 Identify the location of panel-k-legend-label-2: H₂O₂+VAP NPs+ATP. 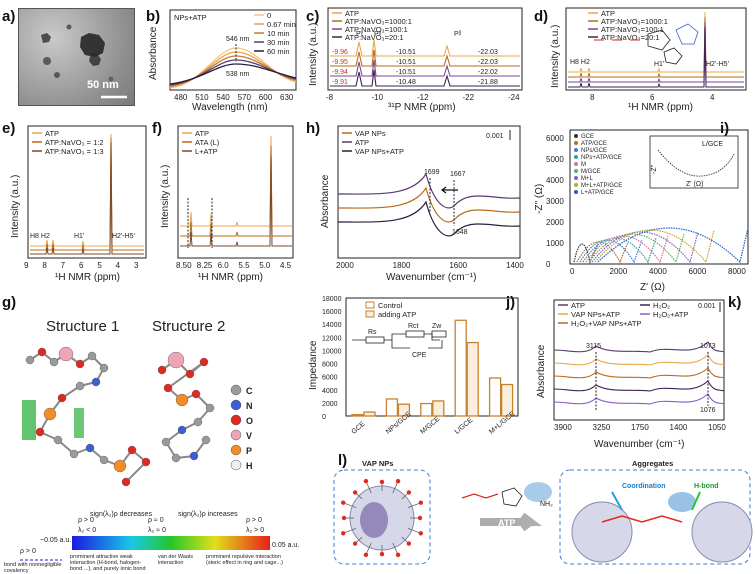
(606, 323).